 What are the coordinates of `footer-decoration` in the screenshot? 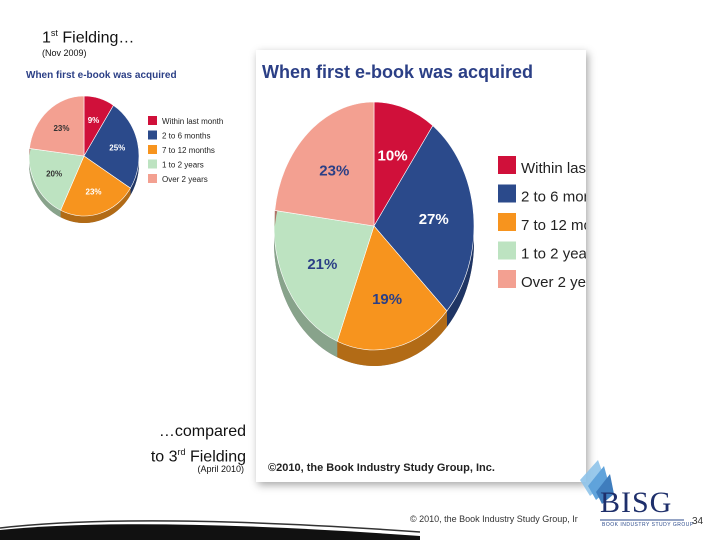 It's located at (210, 530).